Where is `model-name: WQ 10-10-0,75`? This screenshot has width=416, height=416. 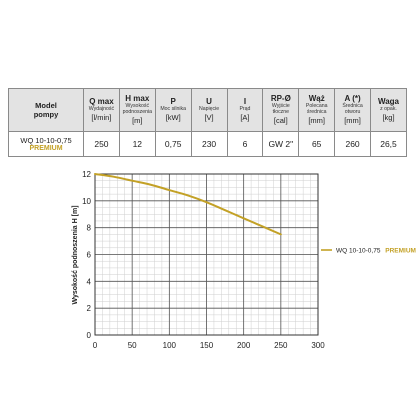
model-name: WQ 10-10-0,75 is located at coordinates (46, 140).